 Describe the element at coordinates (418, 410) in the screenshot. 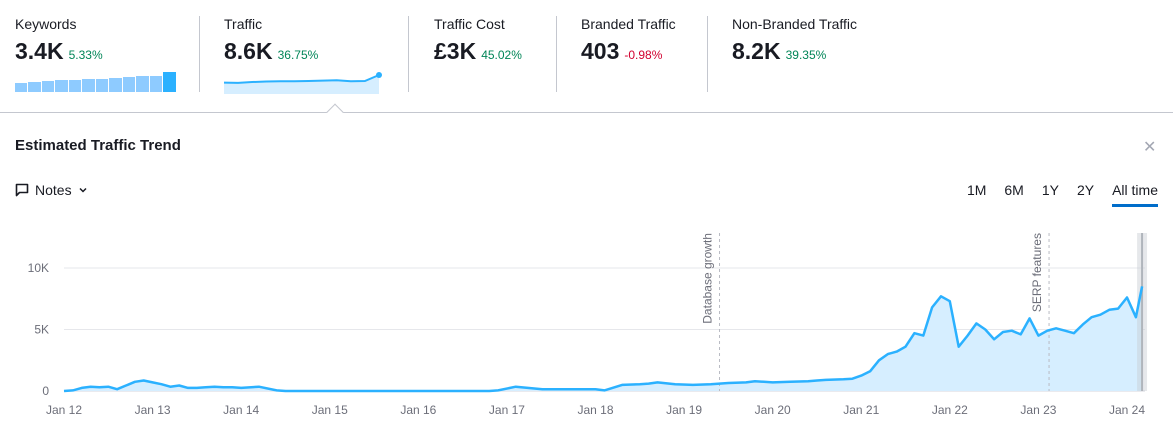

I see `x-tick-label: Jan 16` at that location.